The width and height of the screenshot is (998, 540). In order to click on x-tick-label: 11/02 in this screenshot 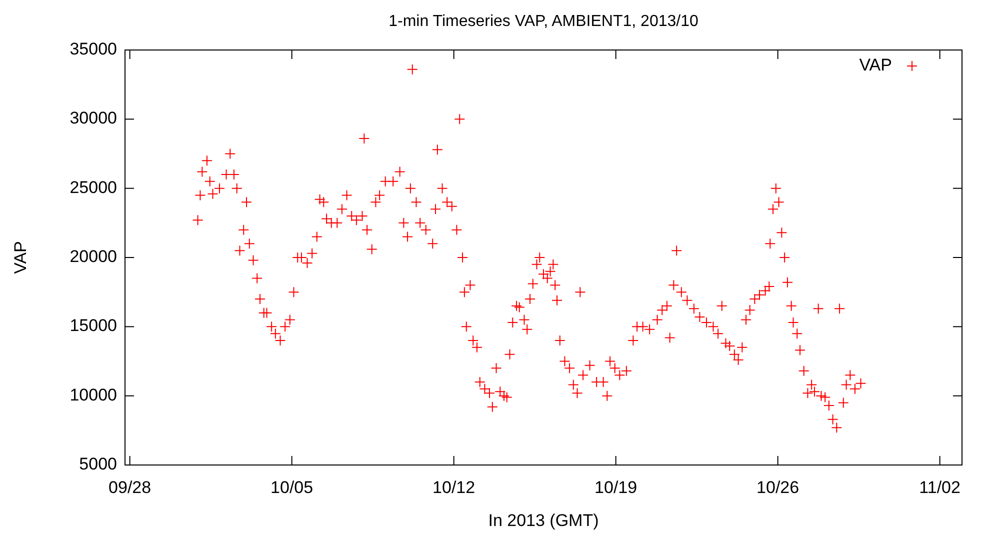, I will do `click(939, 487)`.